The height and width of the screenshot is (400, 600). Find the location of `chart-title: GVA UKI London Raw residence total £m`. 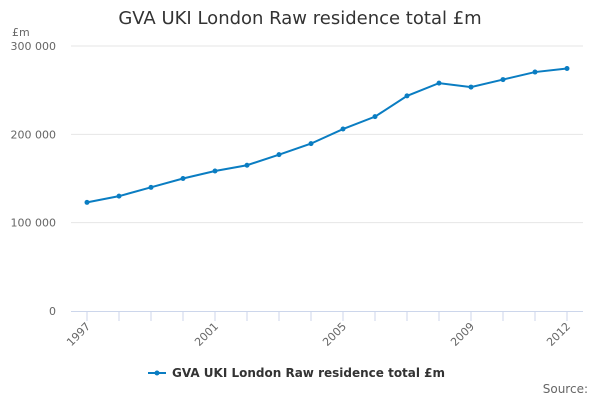

chart-title: GVA UKI London Raw residence total £m is located at coordinates (300, 18).